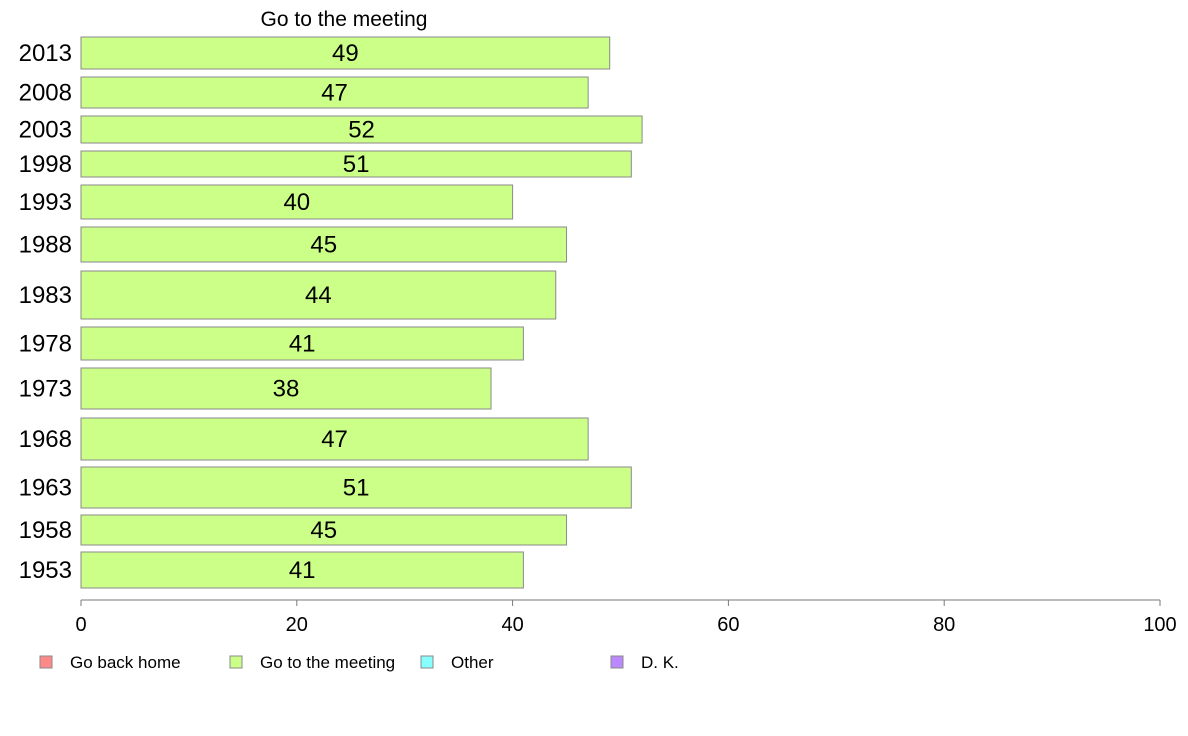 This screenshot has width=1188, height=736. I want to click on value-label-1978: 41, so click(302, 344).